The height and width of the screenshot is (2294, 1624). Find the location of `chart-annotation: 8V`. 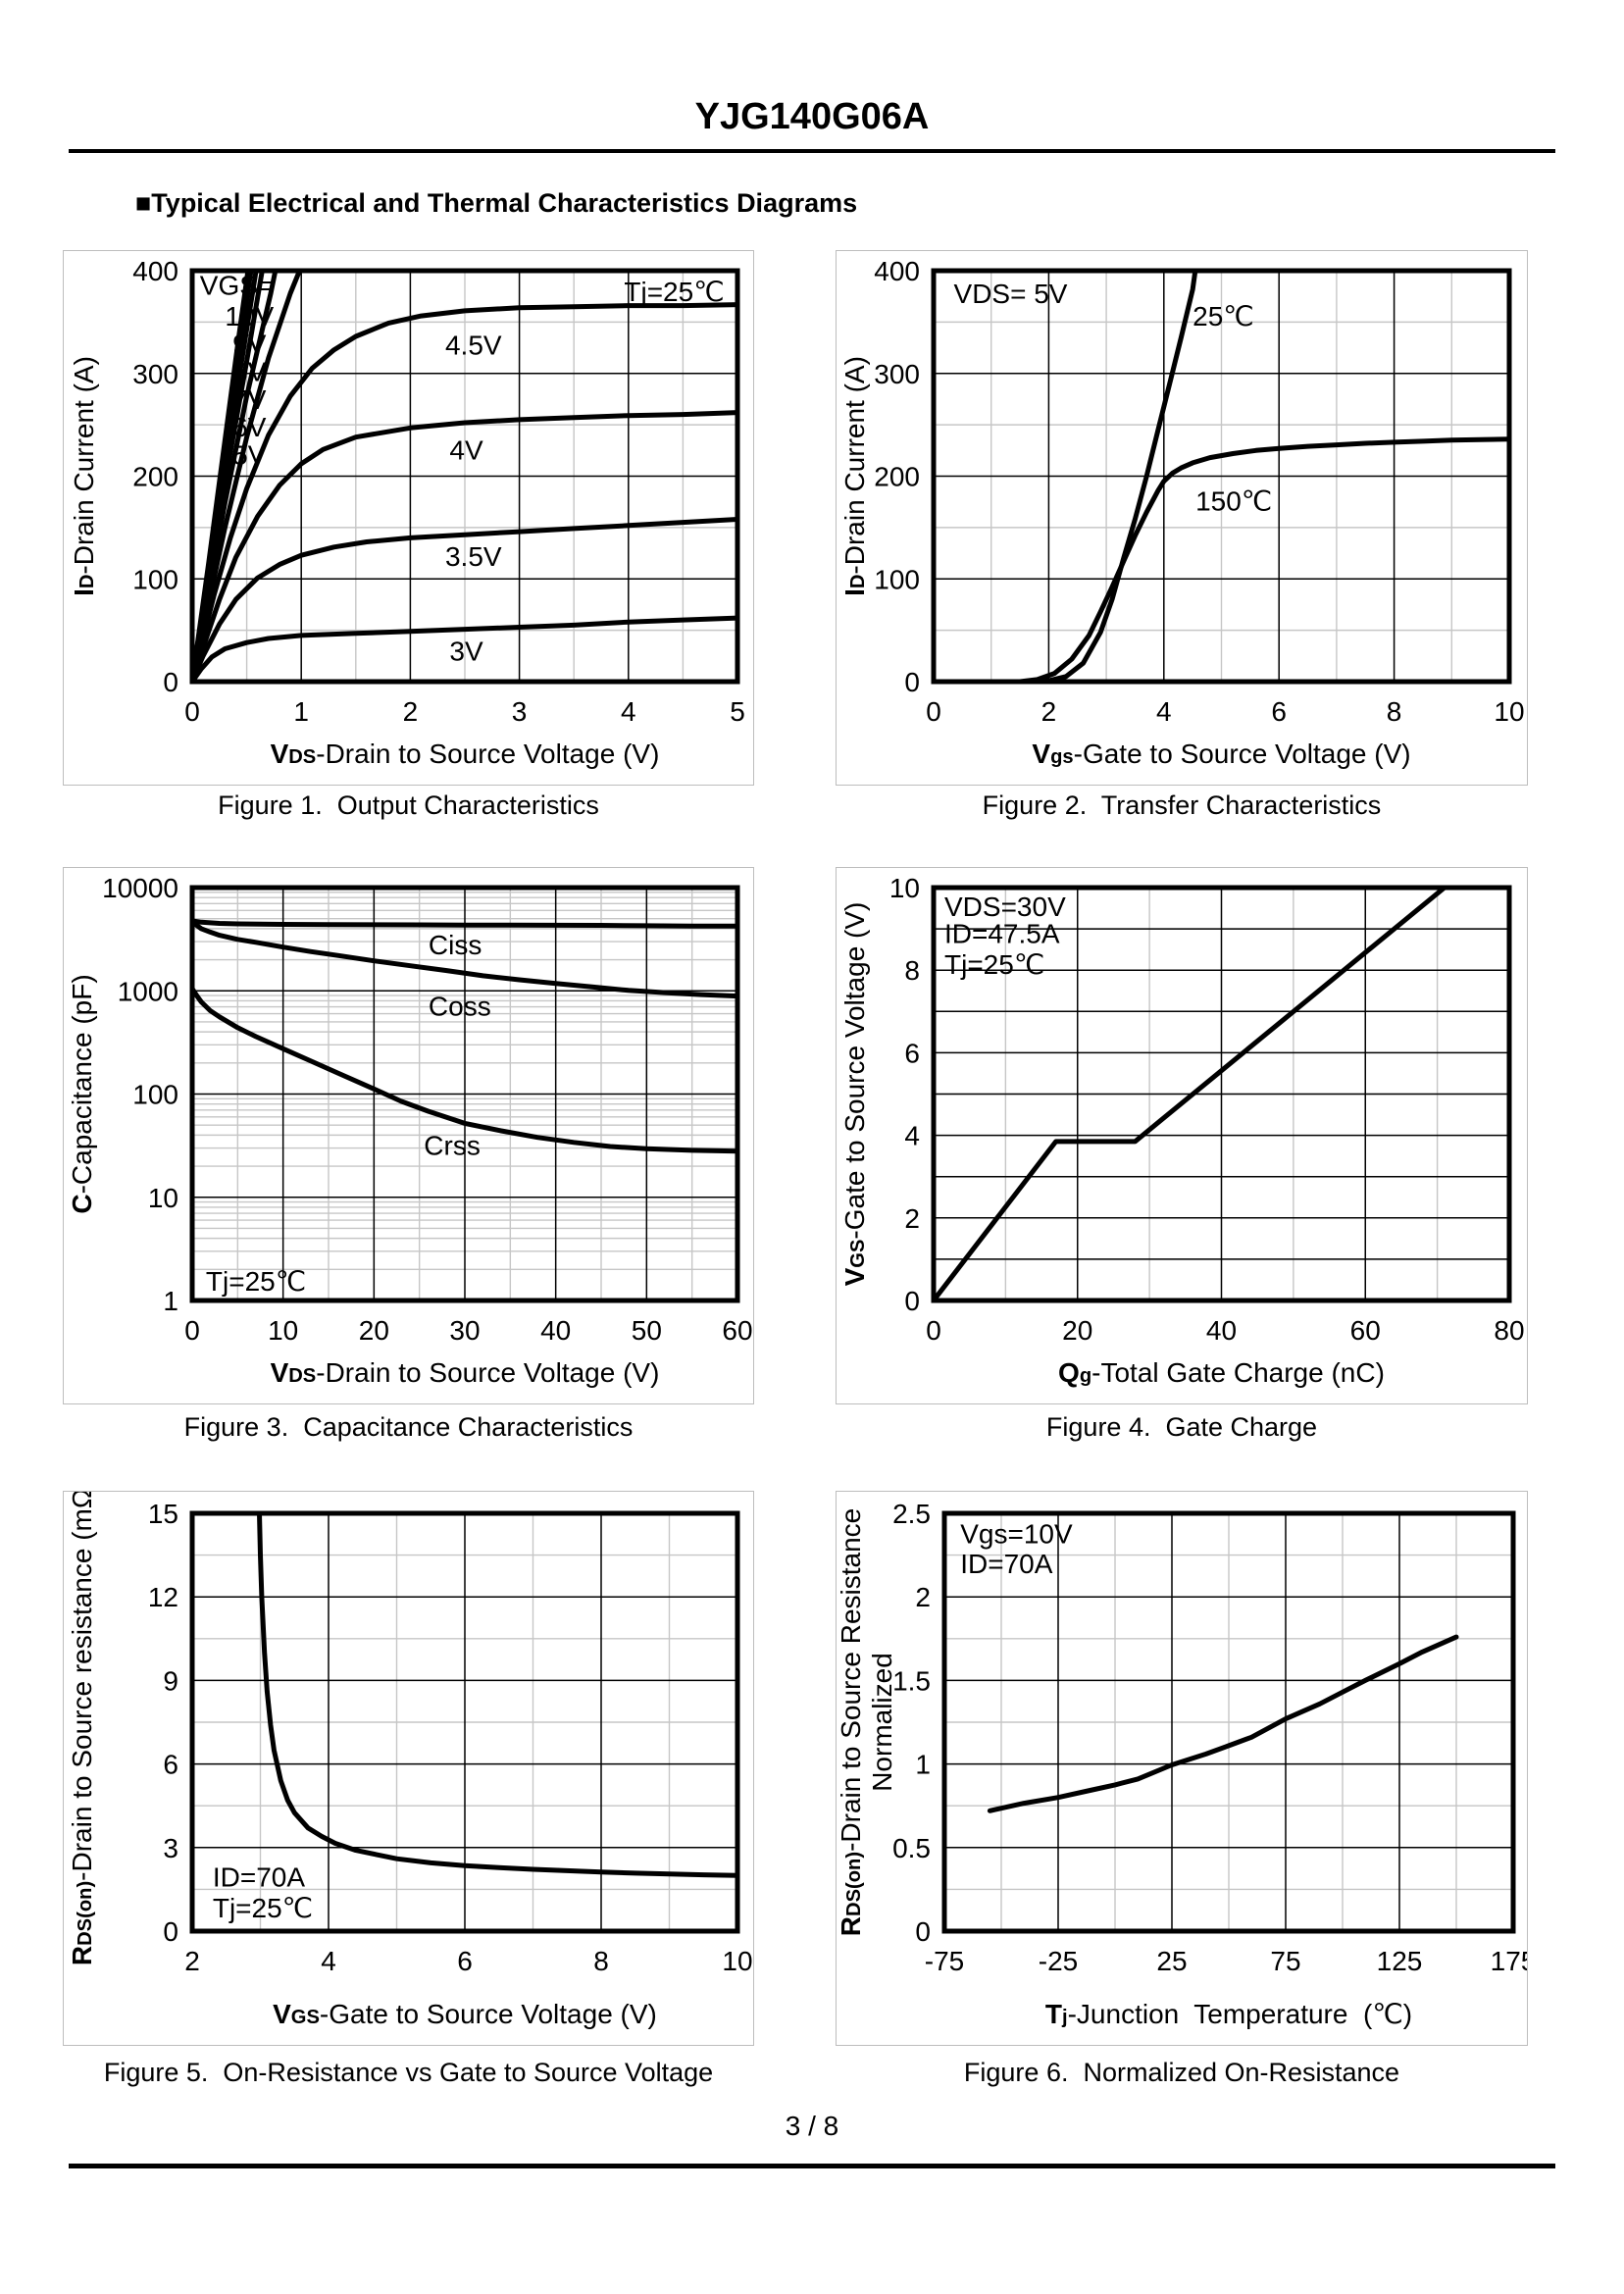

chart-annotation: 8V is located at coordinates (249, 372).